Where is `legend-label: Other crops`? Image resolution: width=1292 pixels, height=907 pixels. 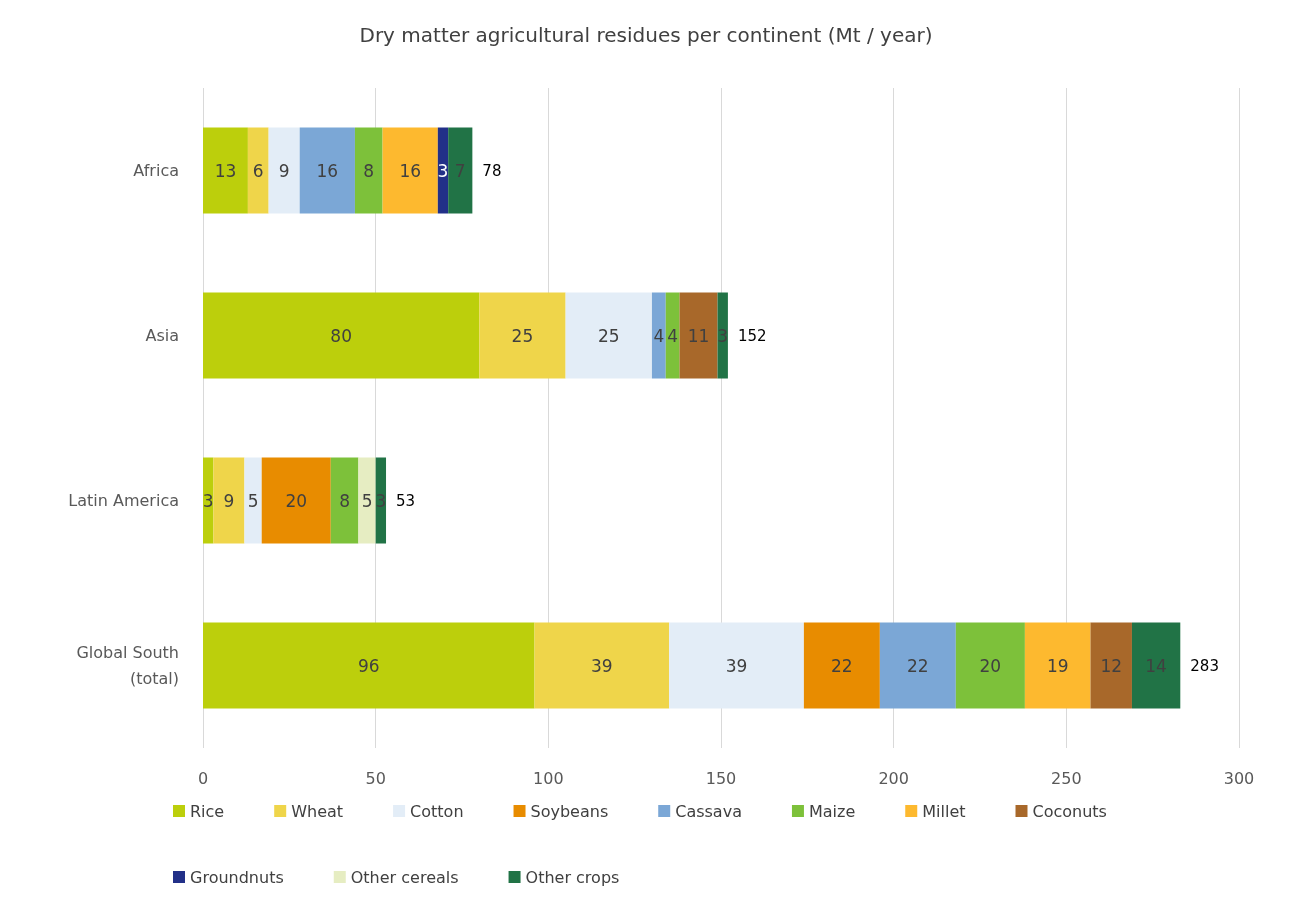
legend-label: Other crops is located at coordinates (572, 877).